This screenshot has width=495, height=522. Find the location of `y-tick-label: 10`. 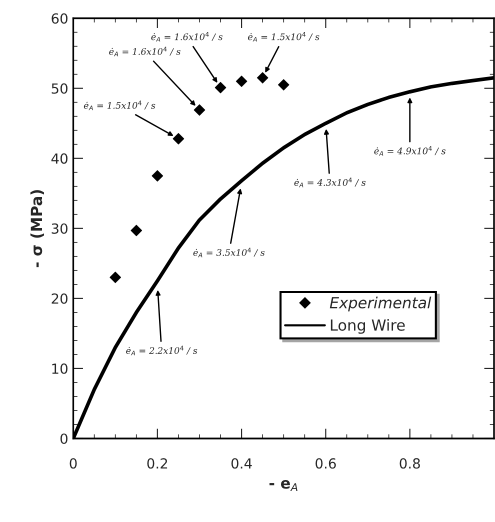

y-tick-label: 10 is located at coordinates (60, 368).